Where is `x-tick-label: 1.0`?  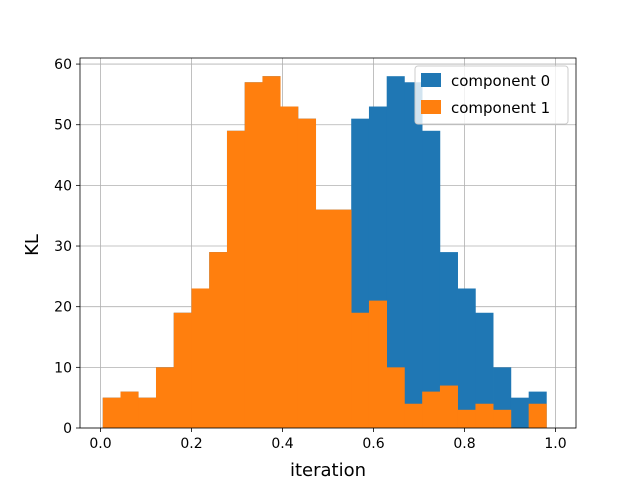
x-tick-label: 1.0 is located at coordinates (555, 444).